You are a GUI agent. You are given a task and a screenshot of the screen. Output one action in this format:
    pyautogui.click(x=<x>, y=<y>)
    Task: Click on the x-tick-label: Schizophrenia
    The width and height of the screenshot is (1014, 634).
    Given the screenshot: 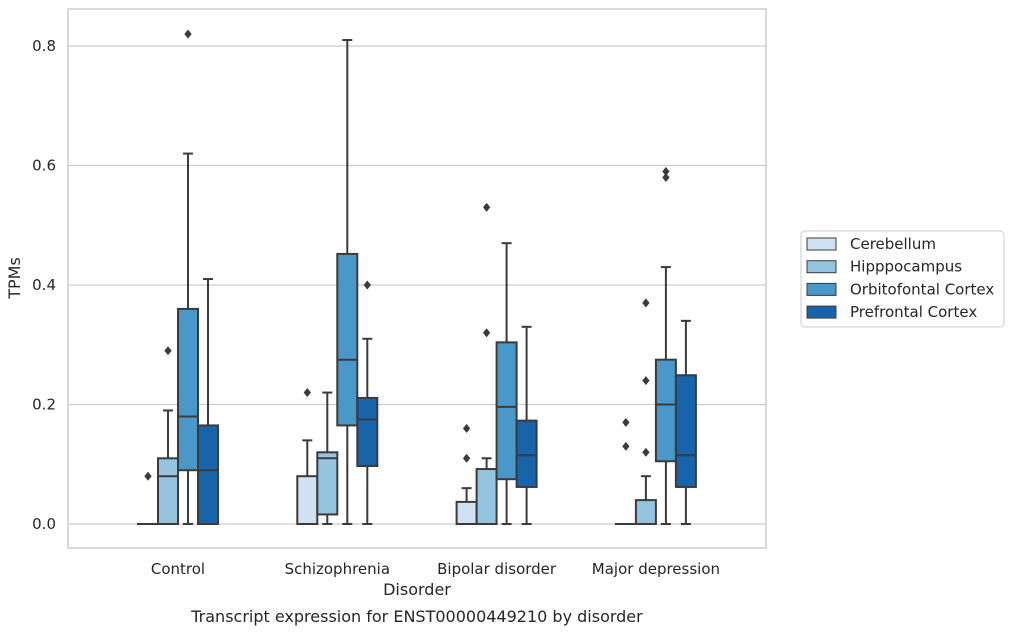 What is the action you would take?
    pyautogui.click(x=337, y=569)
    